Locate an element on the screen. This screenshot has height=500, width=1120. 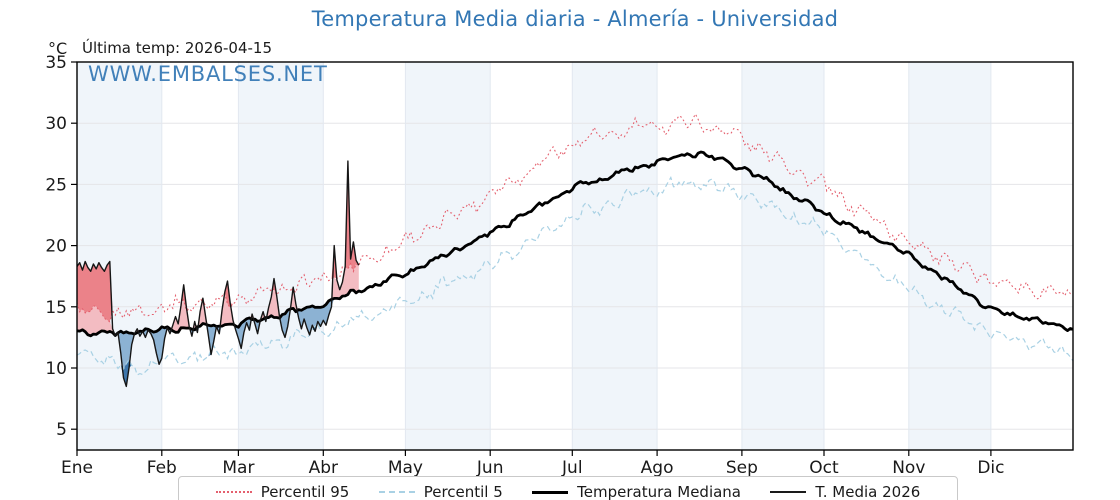
y-tick-label: 15 is located at coordinates (56, 308).